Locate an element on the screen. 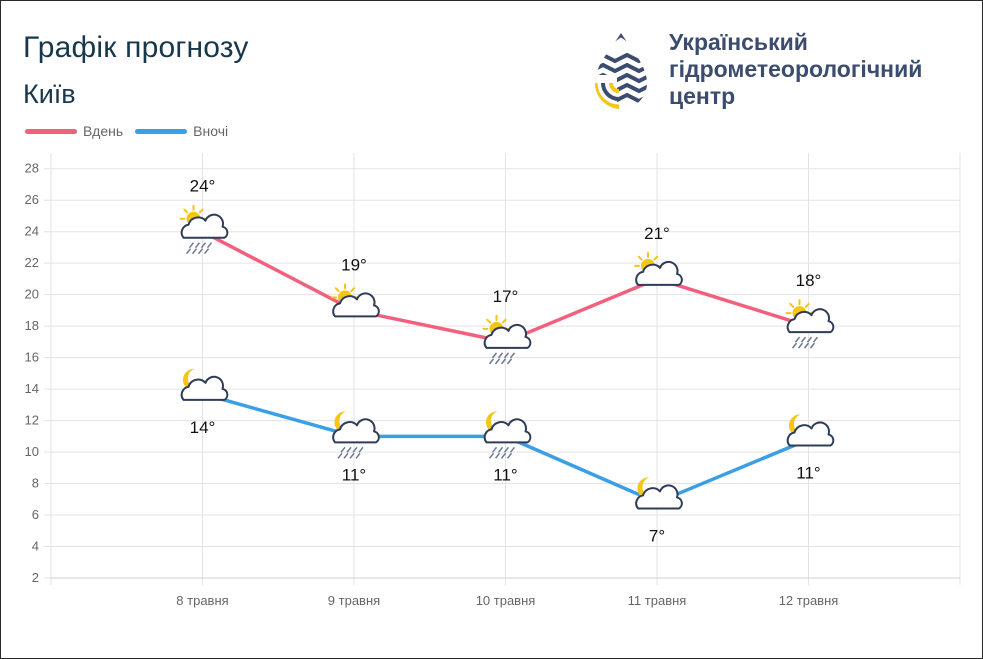  page-title: Графік прогнозу is located at coordinates (136, 47).